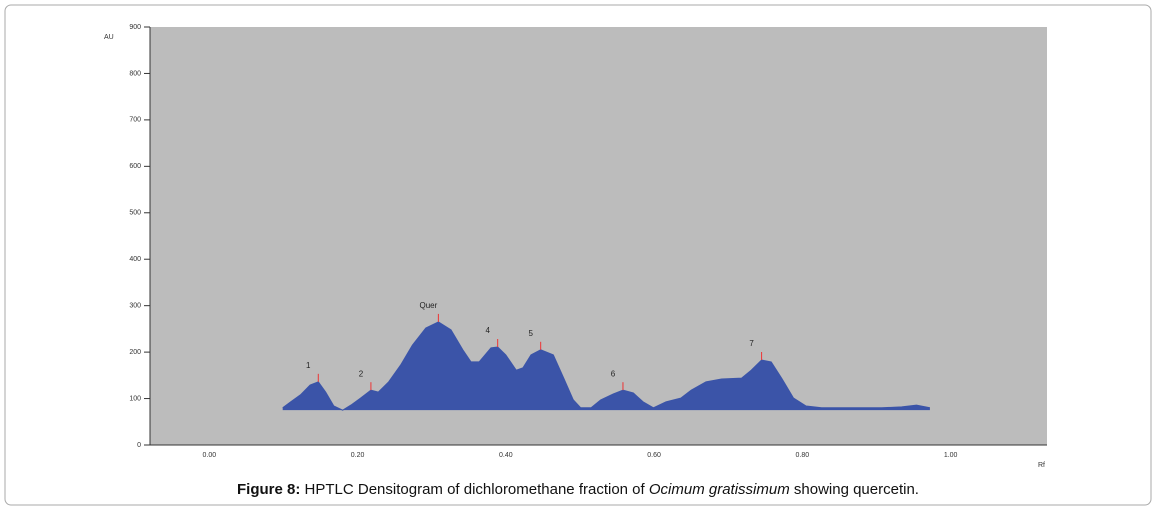 The height and width of the screenshot is (517, 1157). What do you see at coordinates (803, 455) in the screenshot?
I see `x-tick-label: 0.80` at bounding box center [803, 455].